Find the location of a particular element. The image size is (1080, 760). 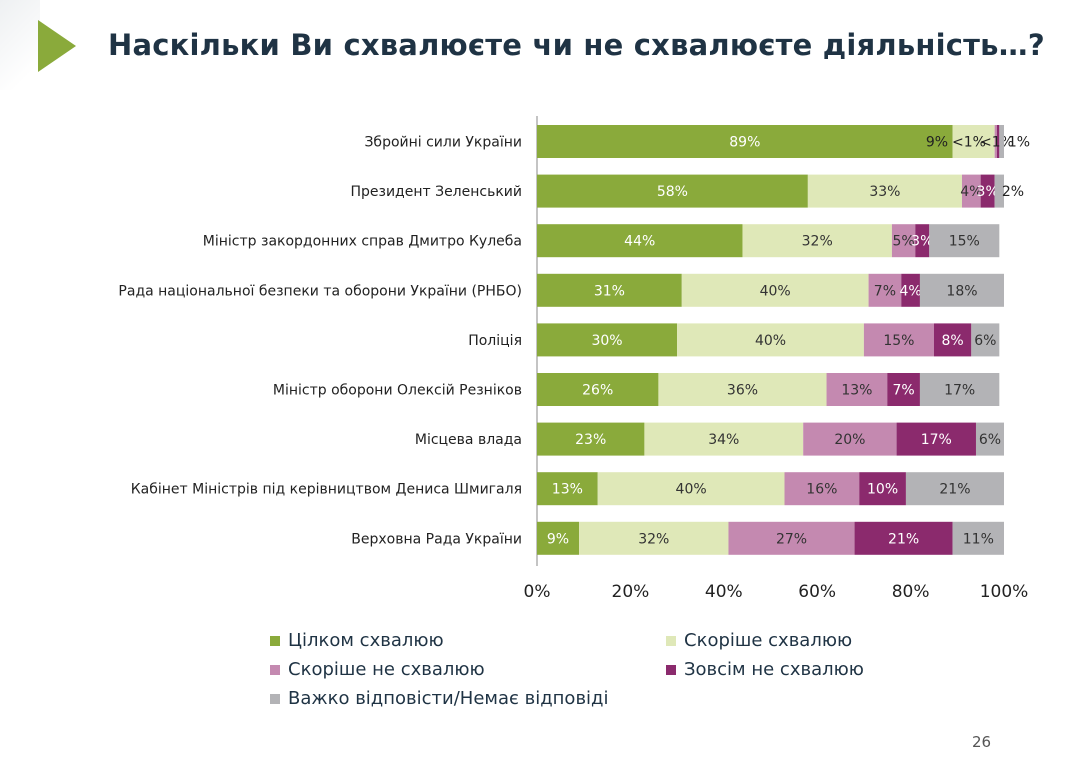

legend-item: Зовсім не схвалюю is located at coordinates (765, 669).